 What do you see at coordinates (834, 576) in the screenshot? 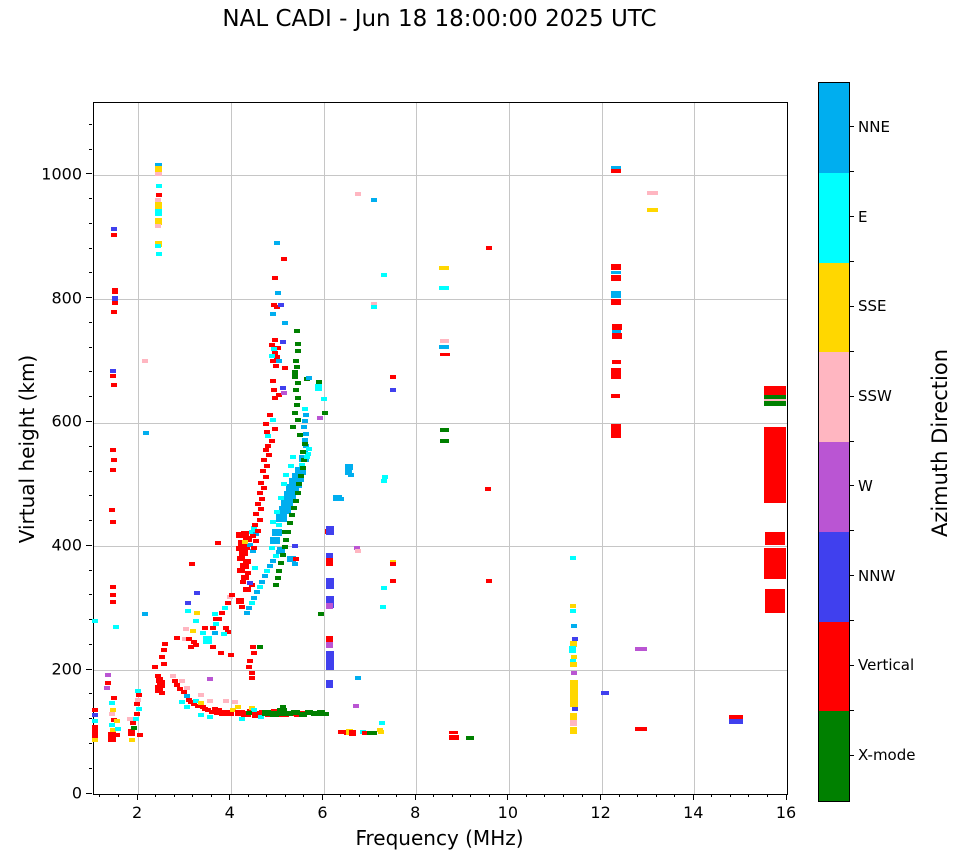
I see `colorbar-segment-nnw` at bounding box center [834, 576].